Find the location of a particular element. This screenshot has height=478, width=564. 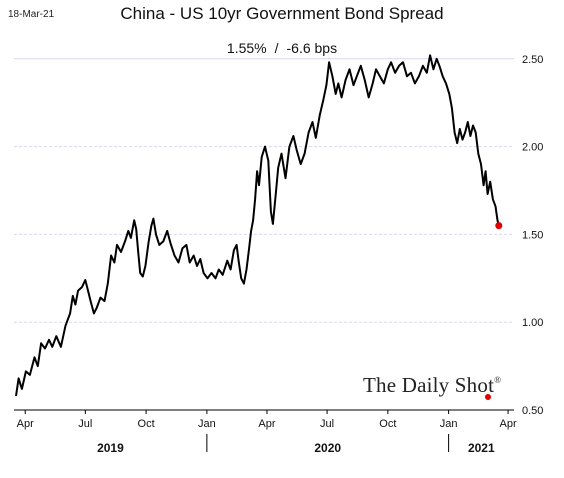

date-stamp: 18-Mar-21 is located at coordinates (31, 14).